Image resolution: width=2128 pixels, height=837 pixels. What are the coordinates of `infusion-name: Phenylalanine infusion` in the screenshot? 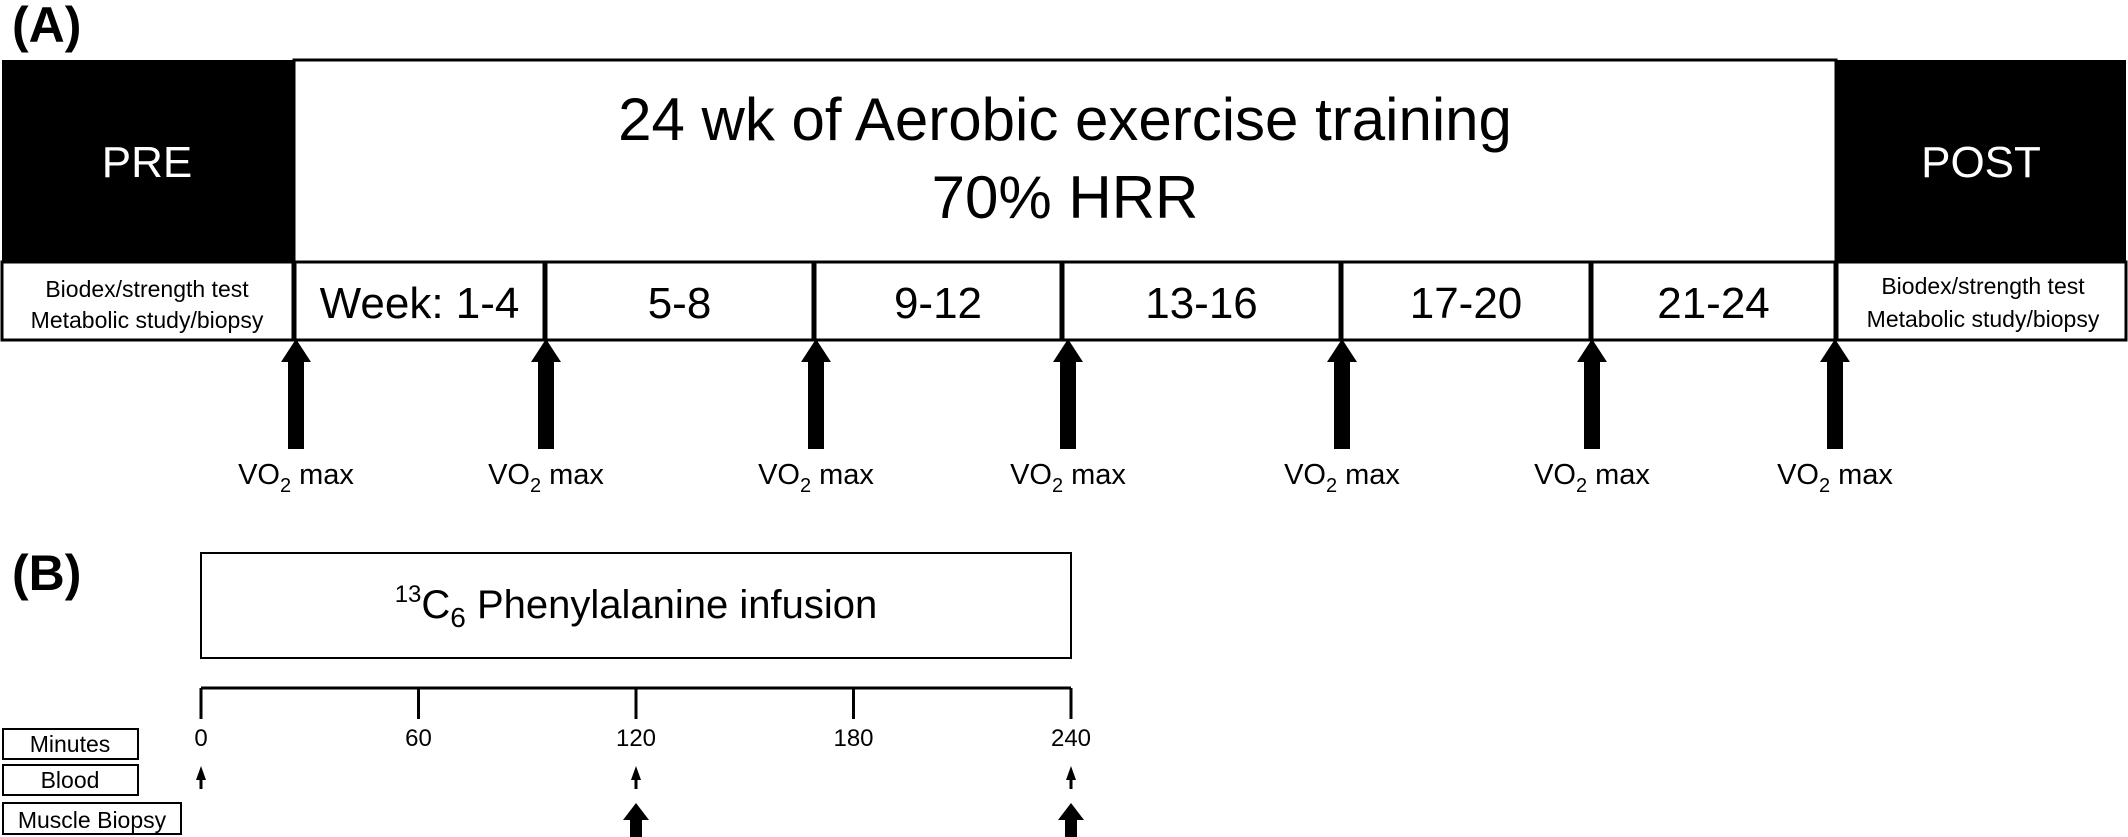 It's located at (671, 605).